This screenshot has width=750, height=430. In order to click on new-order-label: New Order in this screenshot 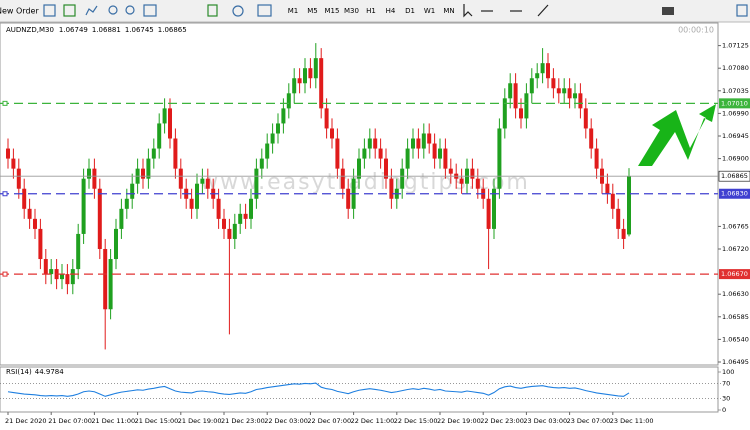, I will do `click(19, 11)`.